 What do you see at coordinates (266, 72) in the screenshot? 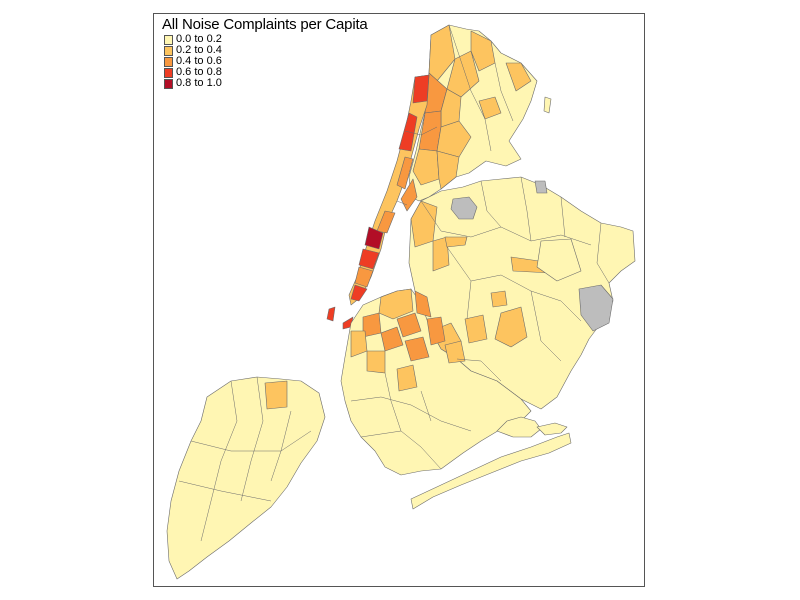
I see `legend-item: 0.6 to 0.8` at bounding box center [266, 72].